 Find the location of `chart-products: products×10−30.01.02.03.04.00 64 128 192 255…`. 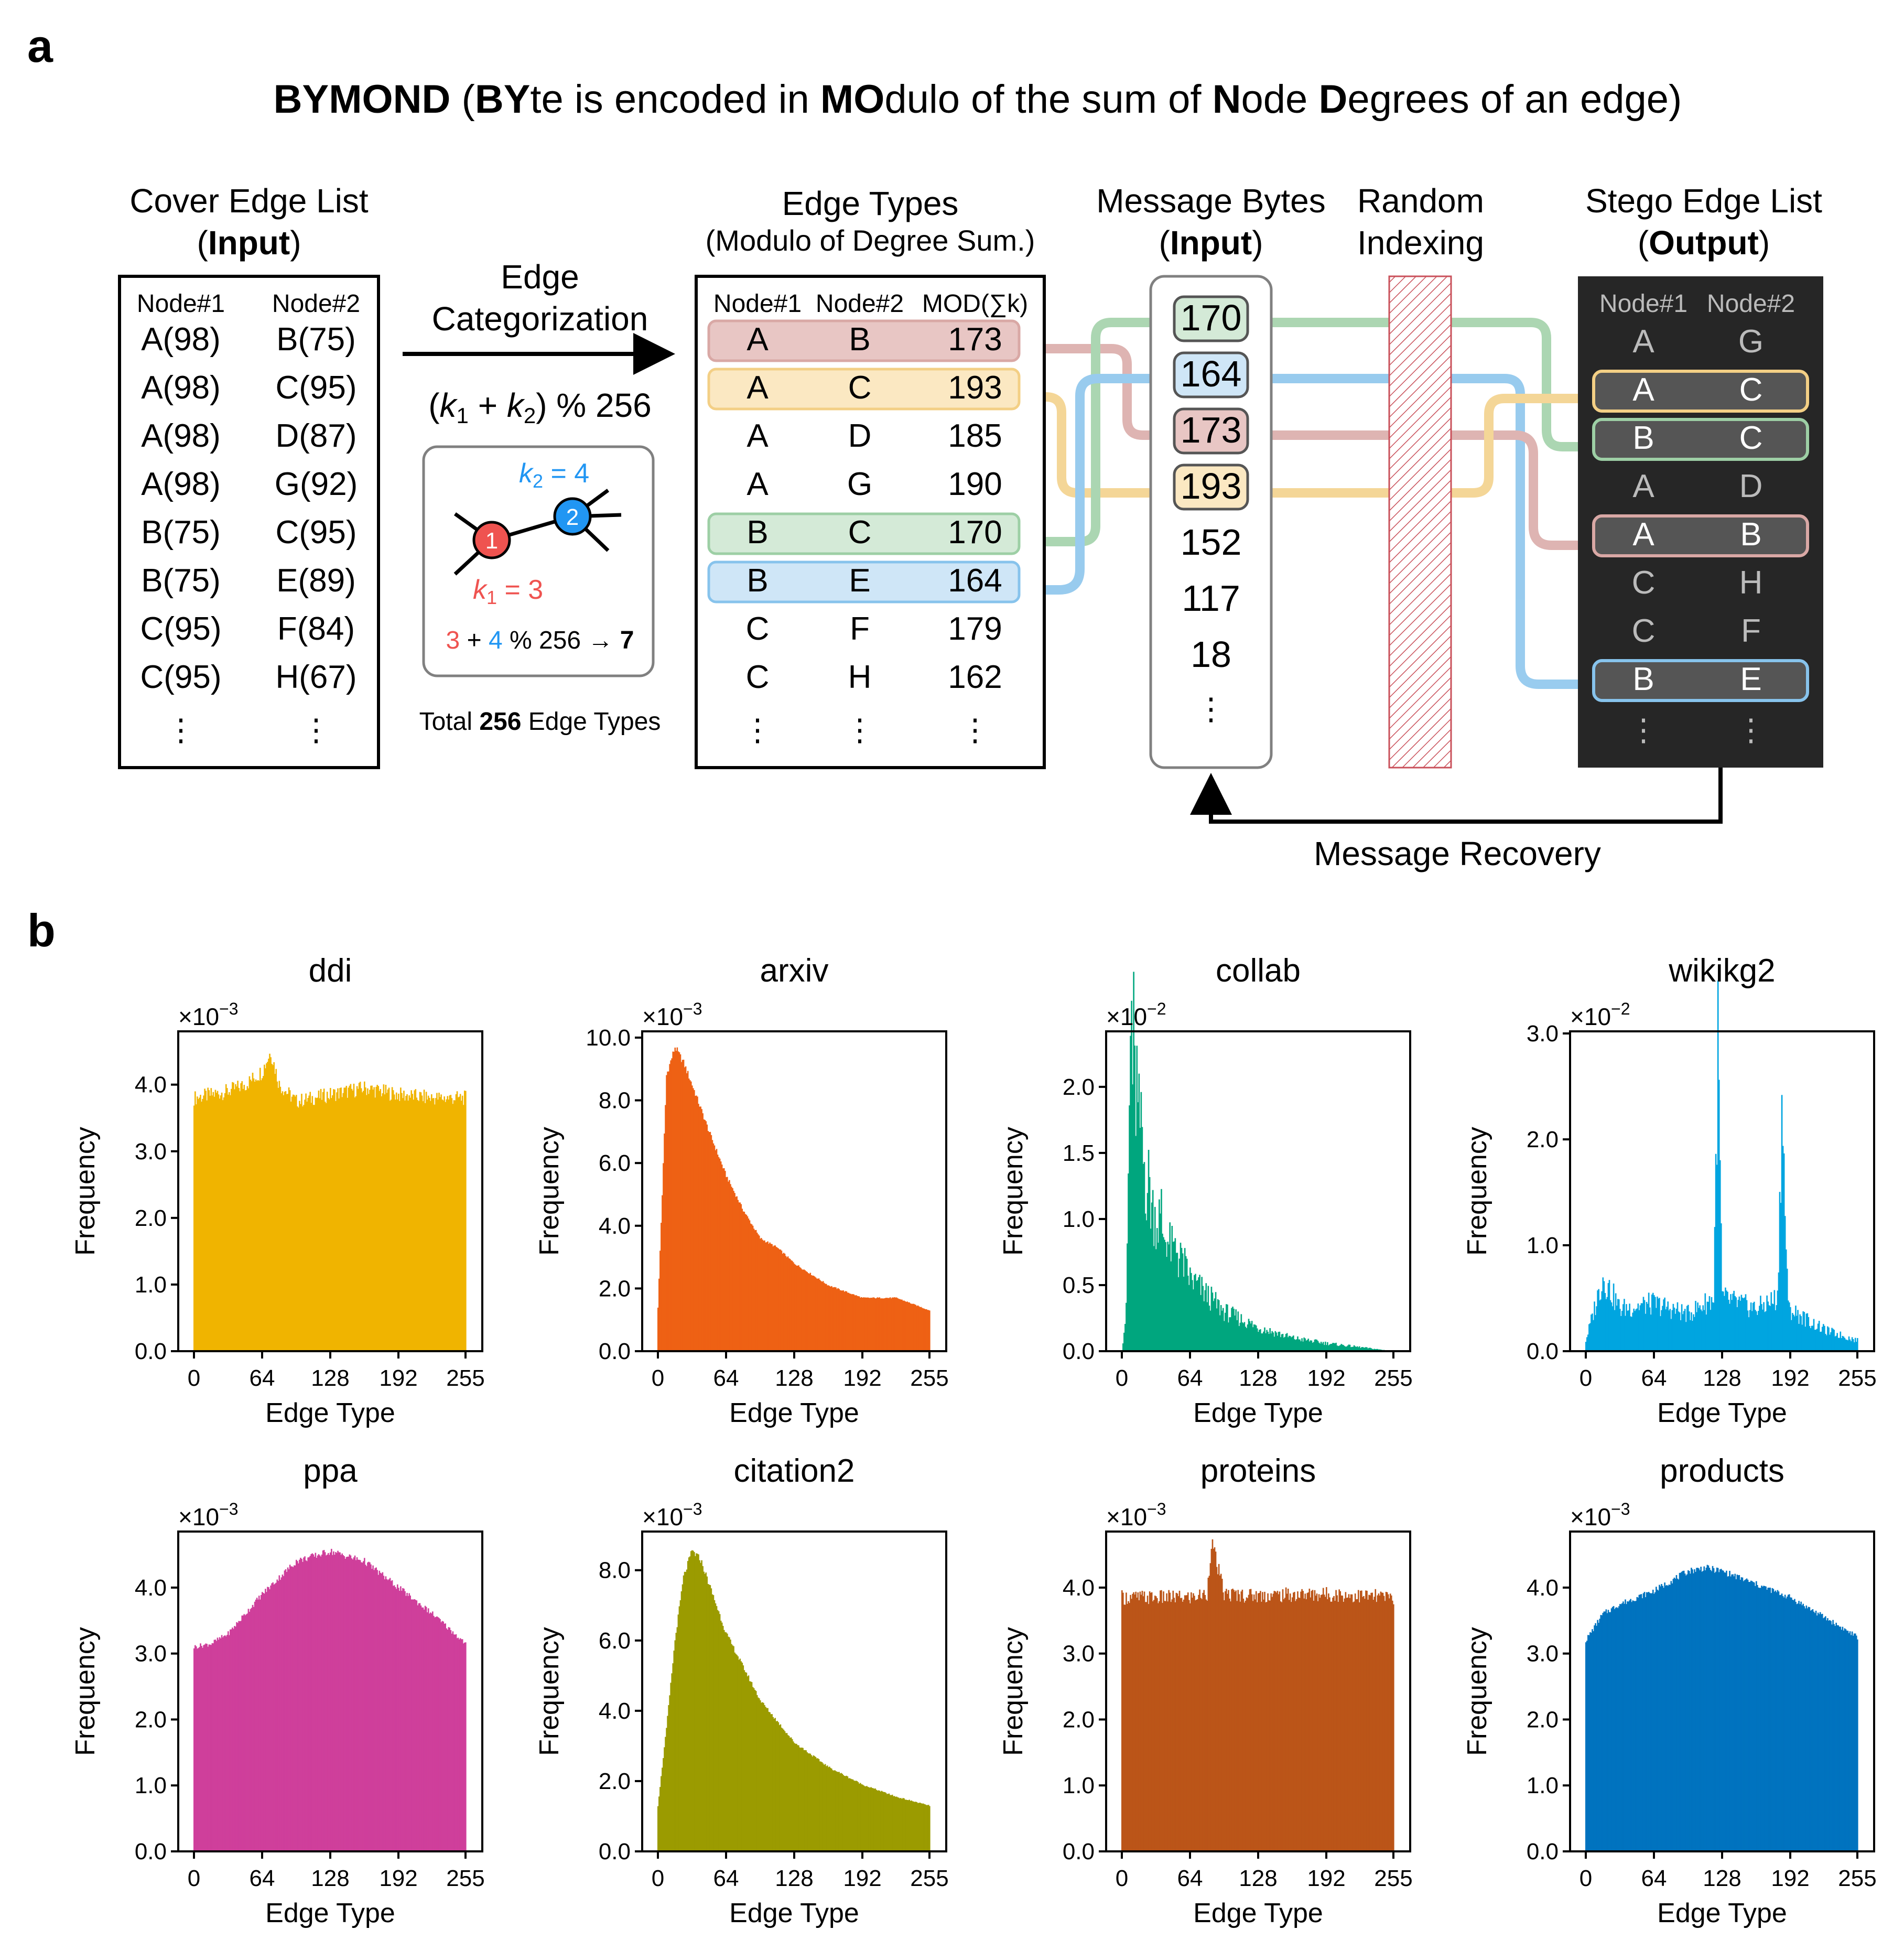

chart-products: products×10−30.01.02.03.04.00 64 128 192 255… is located at coordinates (1669, 1690).